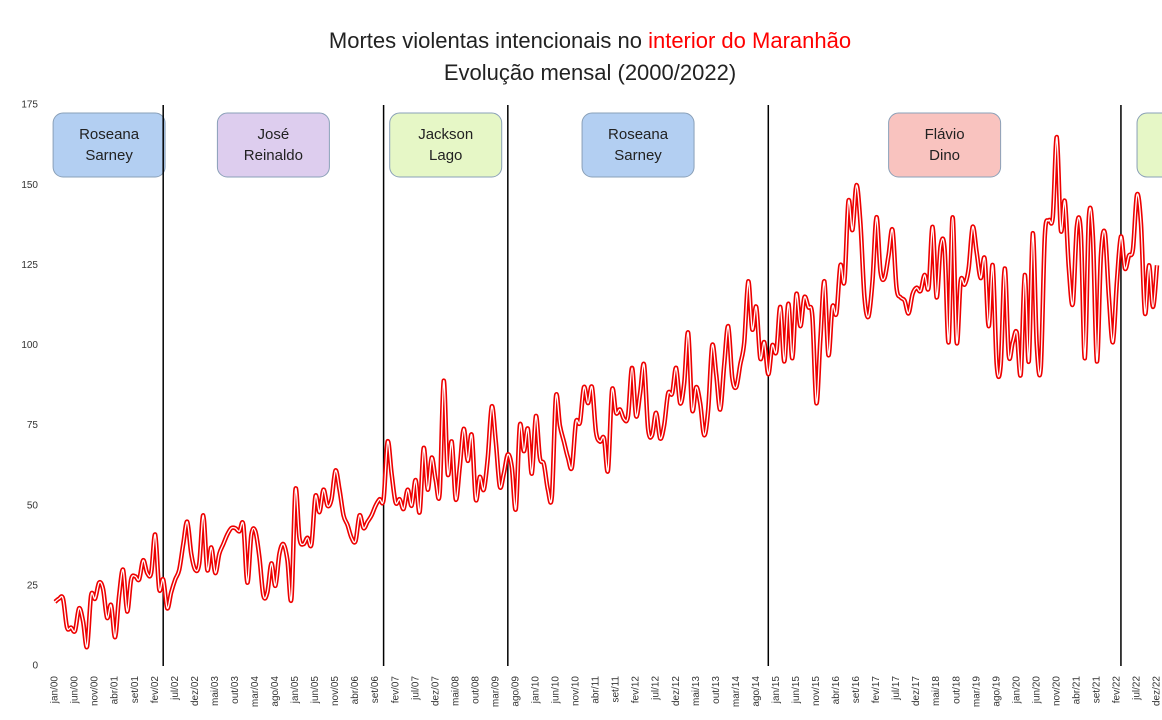 The height and width of the screenshot is (720, 1162). I want to click on x-tick-label: jul/07, so click(415, 688).